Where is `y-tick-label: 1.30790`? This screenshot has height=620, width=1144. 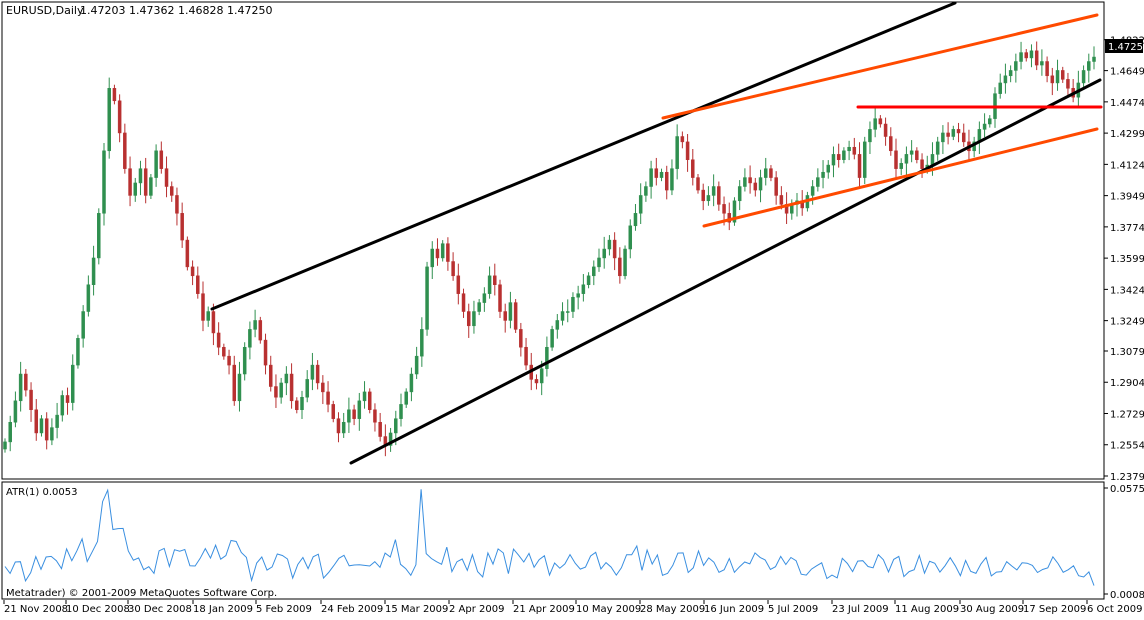 y-tick-label: 1.30790 is located at coordinates (1127, 352).